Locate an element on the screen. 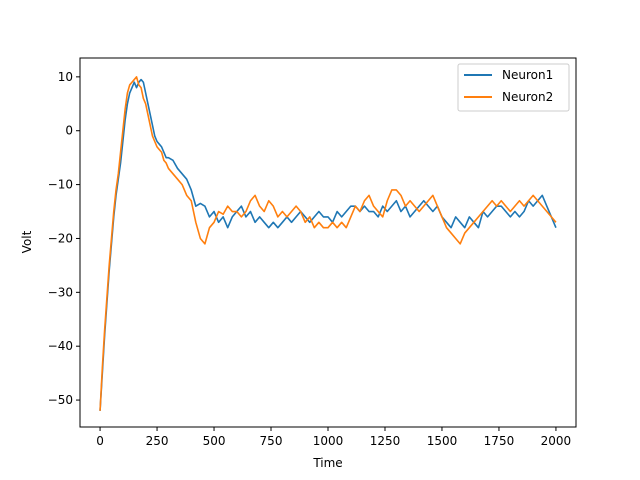 This screenshot has height=480, width=640. y-tick-label: −50 is located at coordinates (60, 400).